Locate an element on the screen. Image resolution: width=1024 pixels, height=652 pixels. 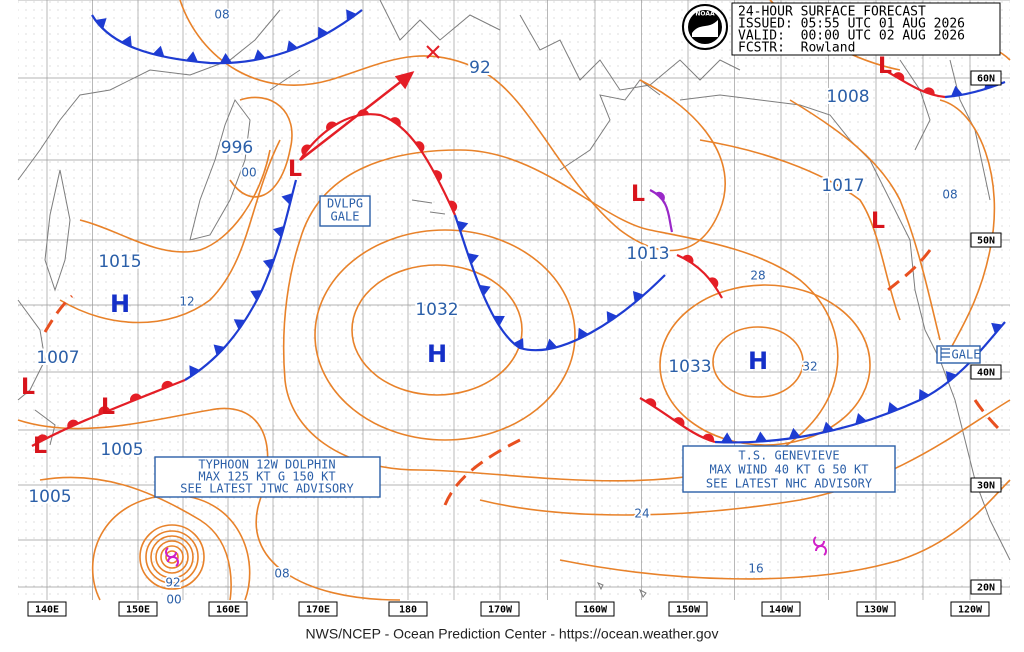
longitude-label: 160W is located at coordinates (595, 610).